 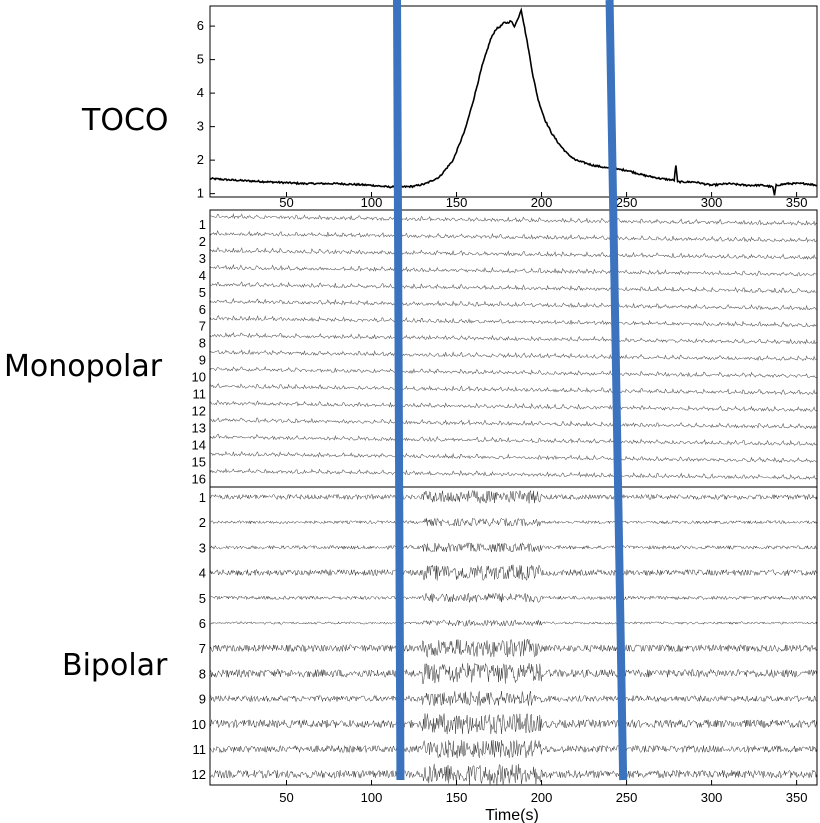 I want to click on monopolar-channel-label: 14, so click(x=199, y=444).